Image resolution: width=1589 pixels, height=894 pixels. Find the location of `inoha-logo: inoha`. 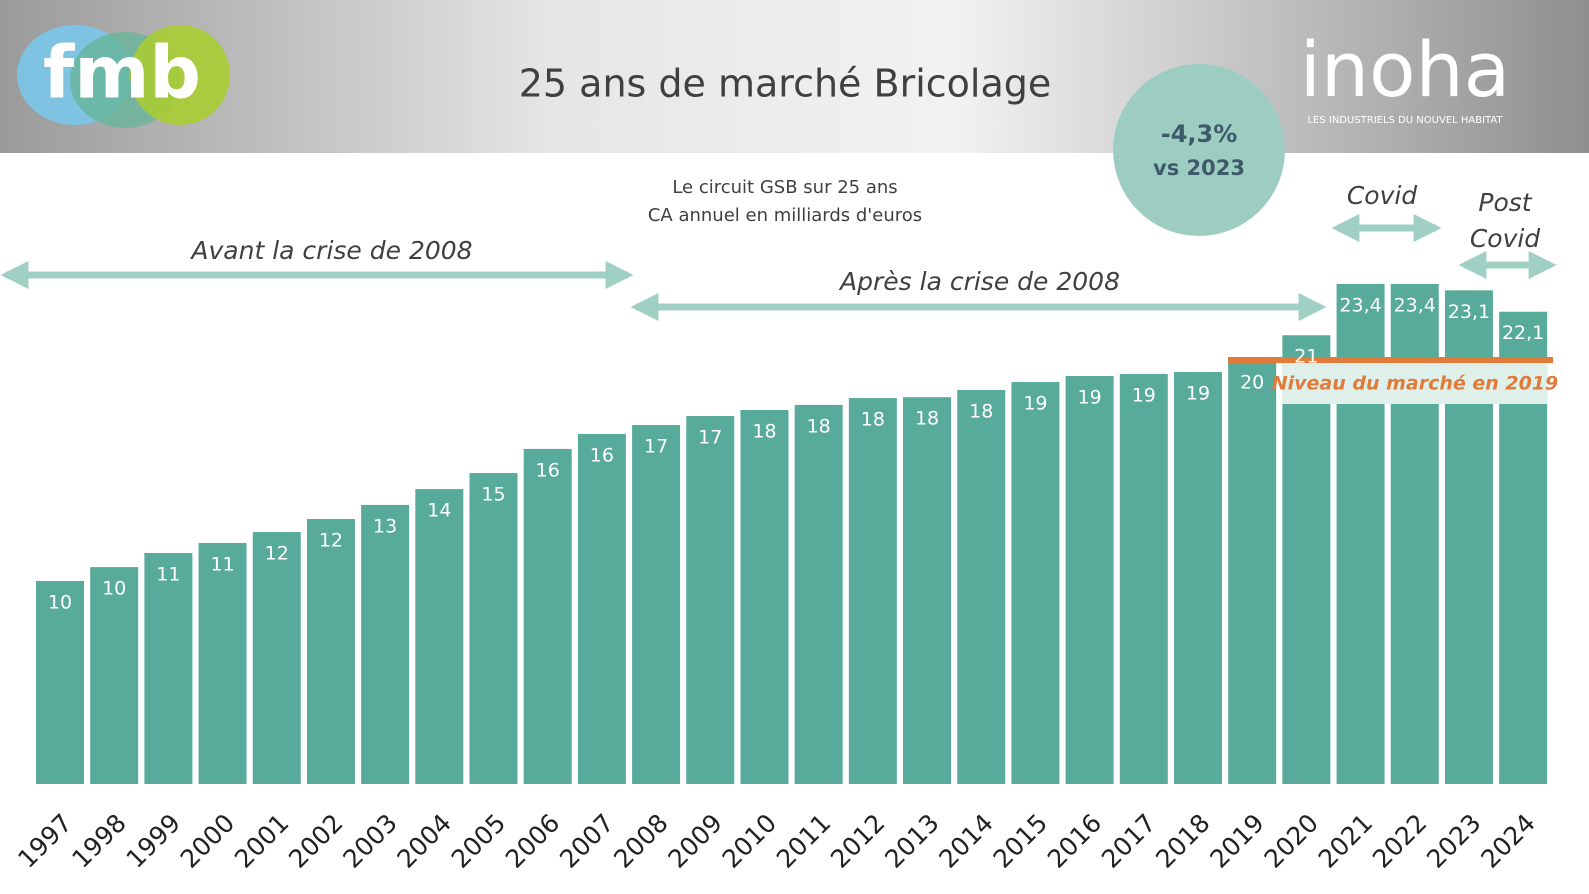

inoha-logo: inoha is located at coordinates (1405, 69).